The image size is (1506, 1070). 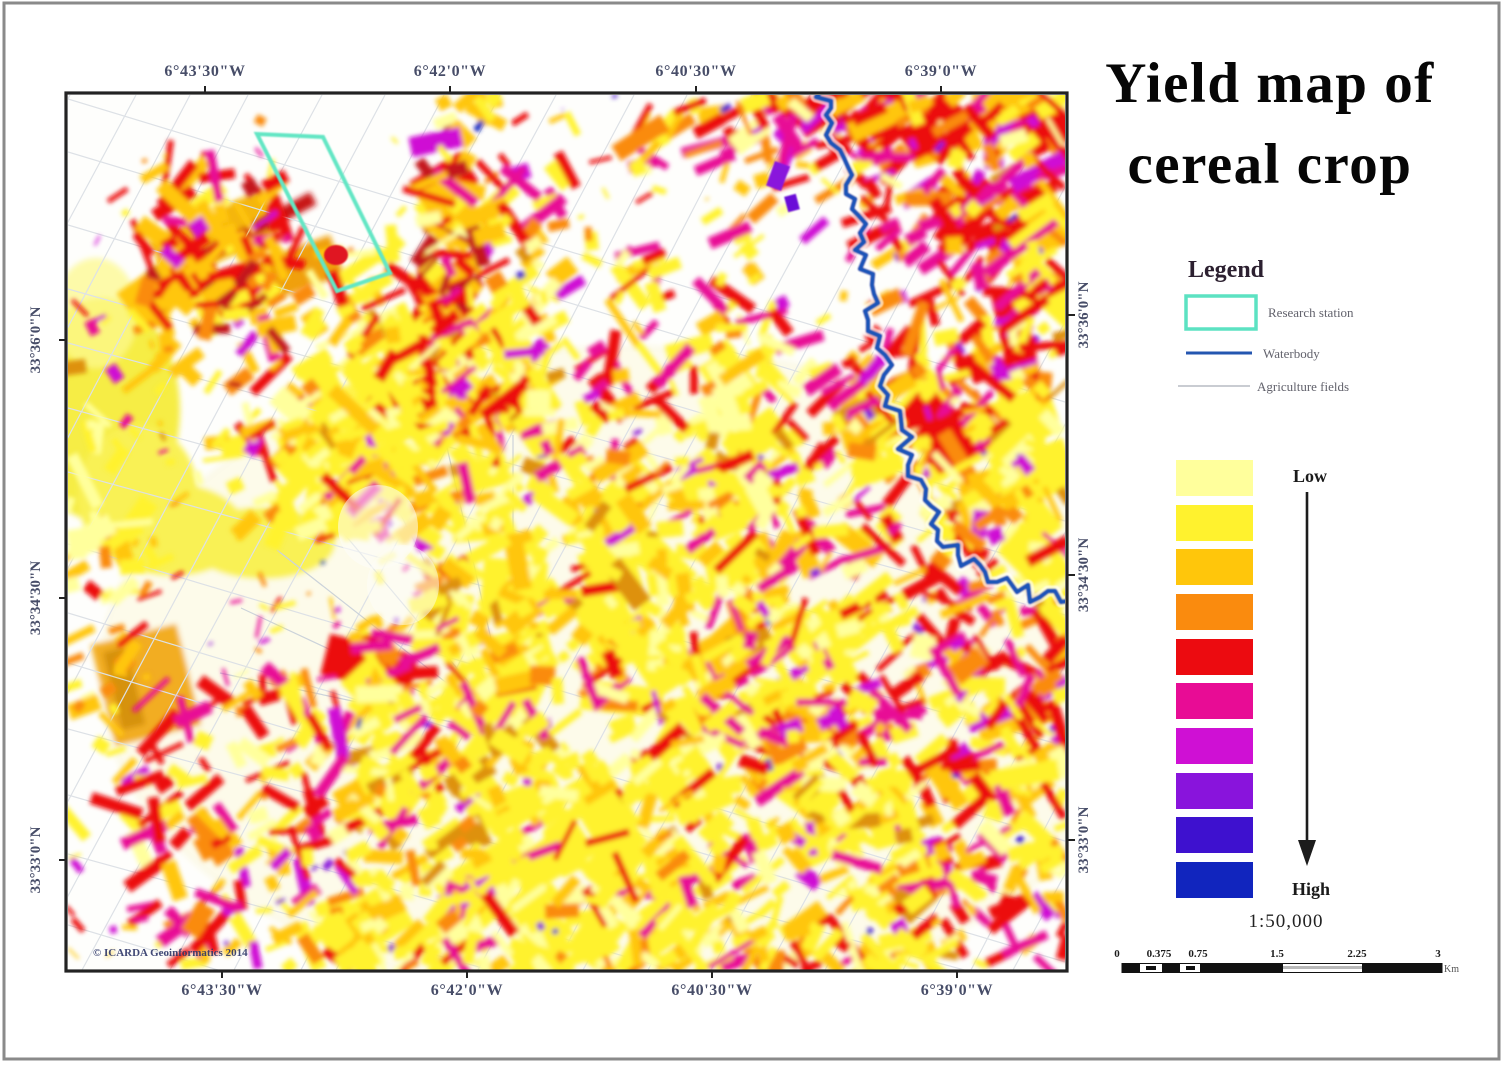 What do you see at coordinates (1357, 954) in the screenshot?
I see `svg-text: 2.25` at bounding box center [1357, 954].